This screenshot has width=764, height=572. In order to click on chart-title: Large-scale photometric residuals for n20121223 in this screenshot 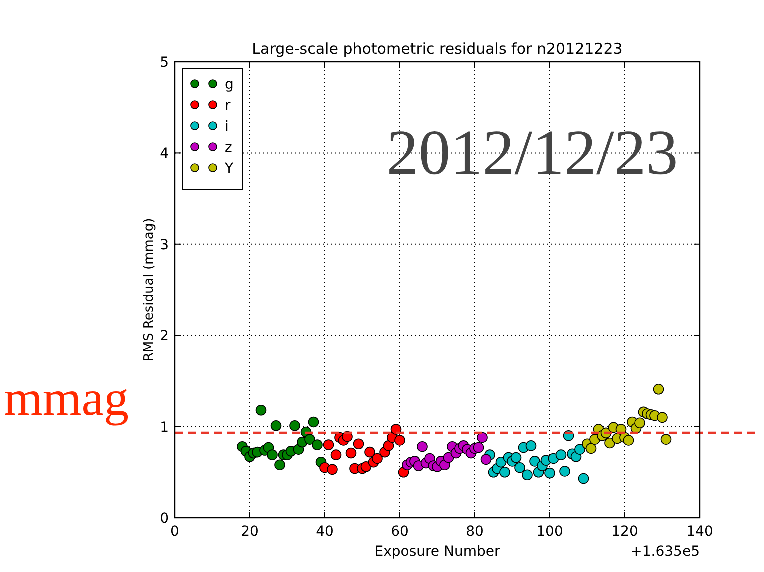, I will do `click(437, 49)`.